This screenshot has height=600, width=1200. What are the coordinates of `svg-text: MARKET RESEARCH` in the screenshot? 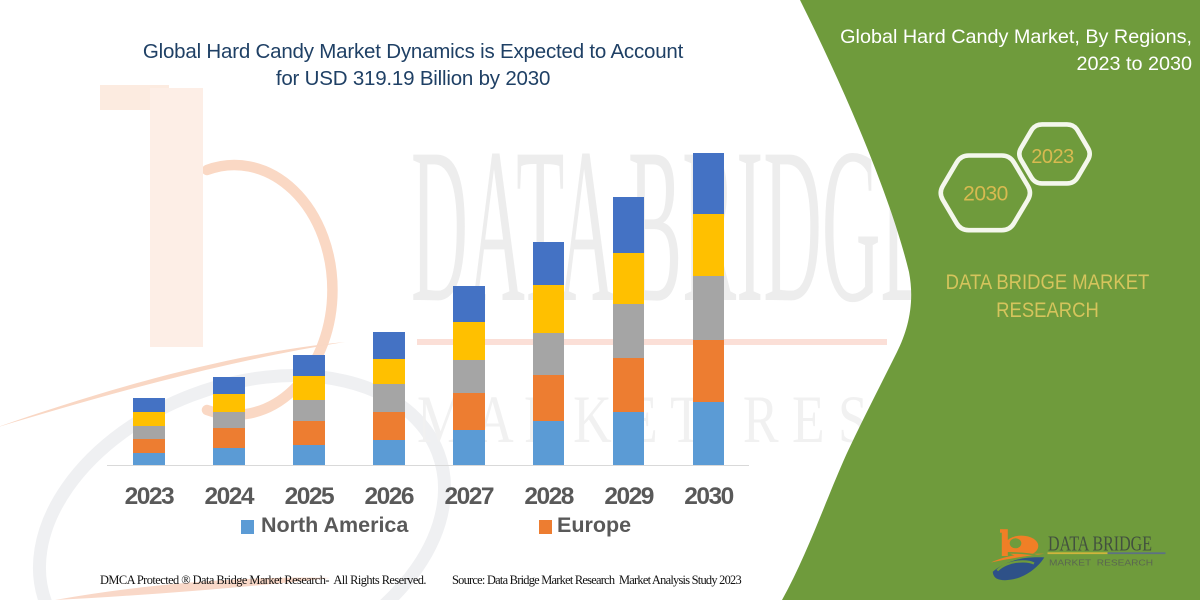 It's located at (1101, 563).